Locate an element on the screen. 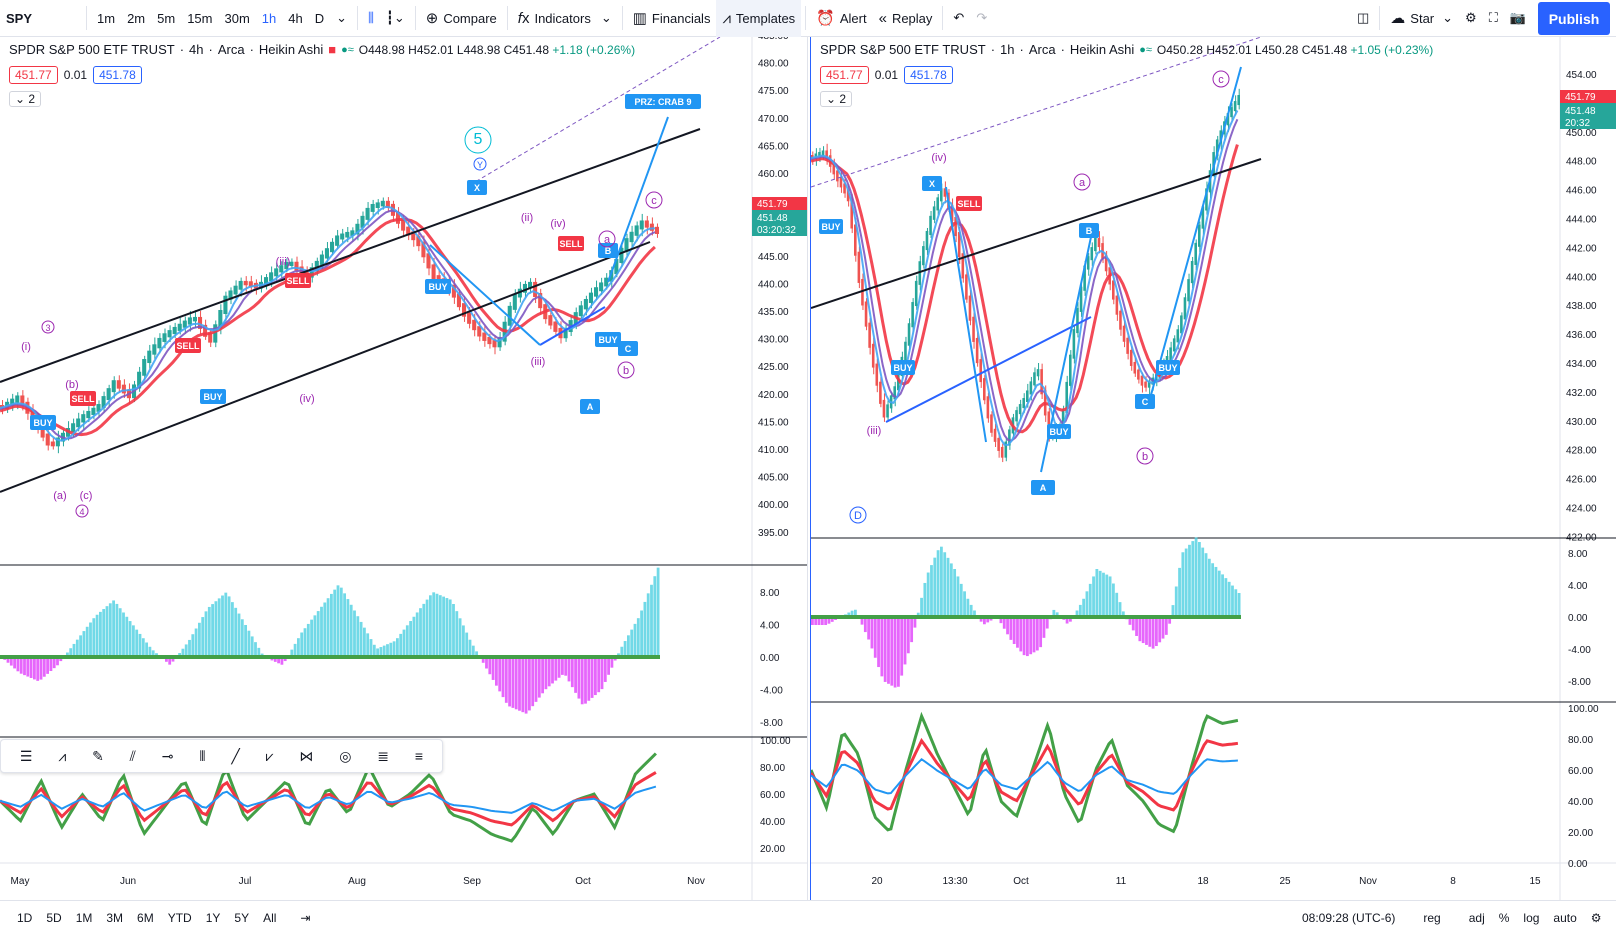 The height and width of the screenshot is (934, 1616). interval-1m: 1m is located at coordinates (106, 18).